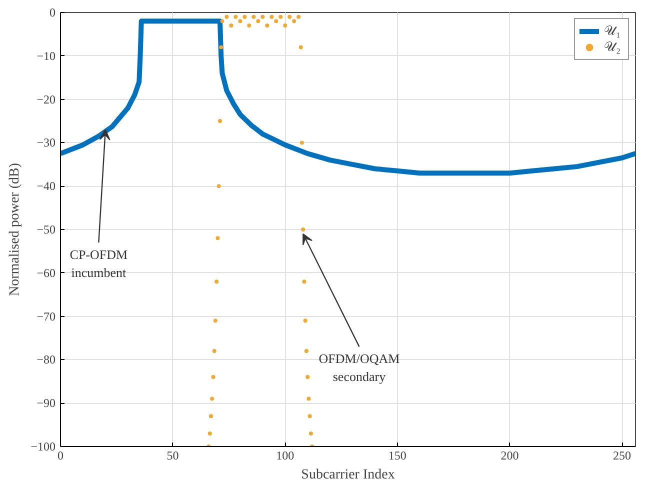 The height and width of the screenshot is (489, 658). What do you see at coordinates (622, 455) in the screenshot?
I see `x-tick-label: 250` at bounding box center [622, 455].